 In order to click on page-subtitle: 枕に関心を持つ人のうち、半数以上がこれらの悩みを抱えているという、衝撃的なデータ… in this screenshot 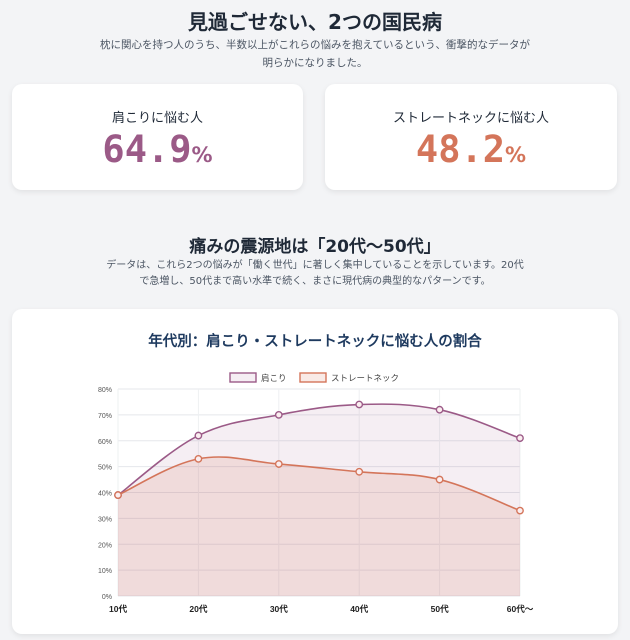, I will do `click(315, 54)`.